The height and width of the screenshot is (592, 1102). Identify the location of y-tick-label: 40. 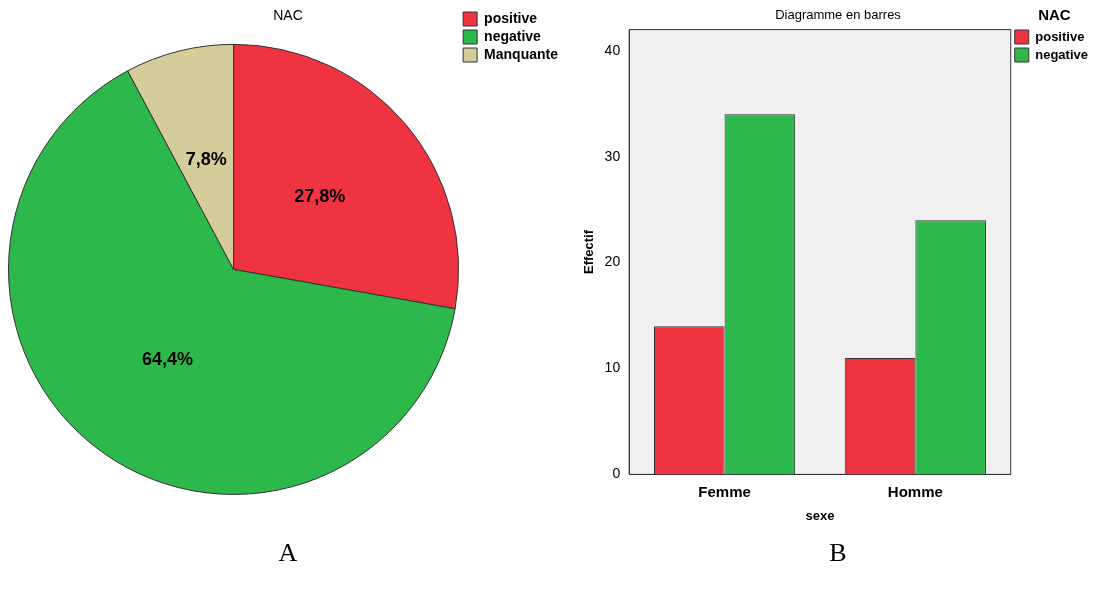
(612, 49).